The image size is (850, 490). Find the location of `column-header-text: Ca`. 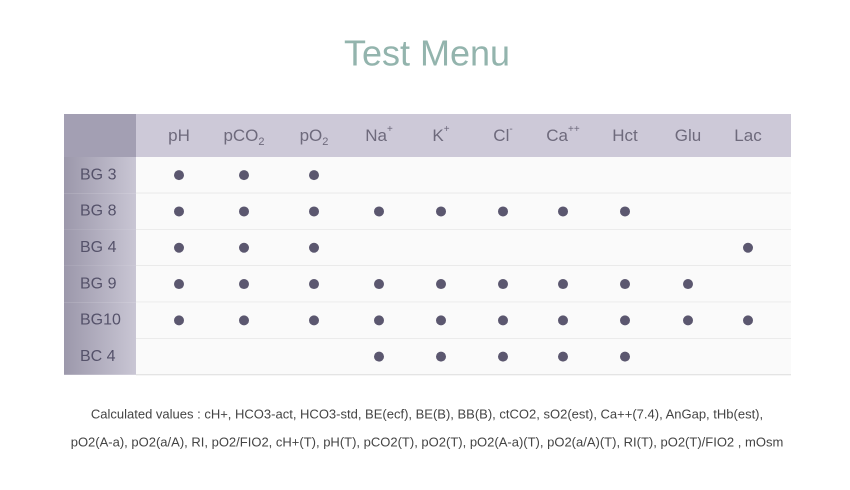

column-header-text: Ca is located at coordinates (557, 135).